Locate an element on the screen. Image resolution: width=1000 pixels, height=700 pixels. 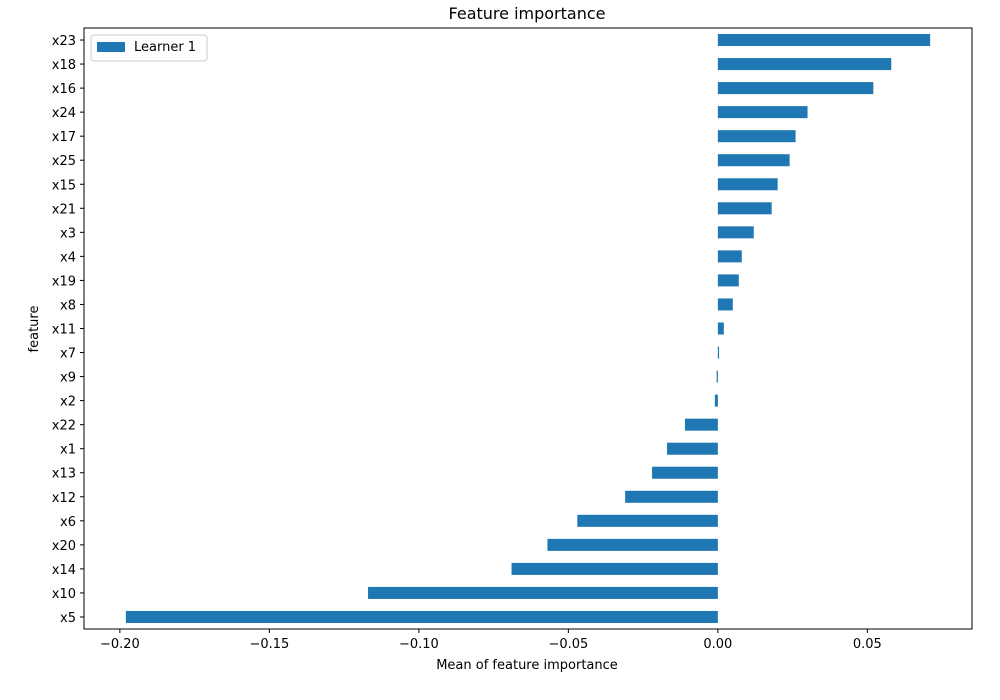
y-tick-label: x24 is located at coordinates (64, 113).